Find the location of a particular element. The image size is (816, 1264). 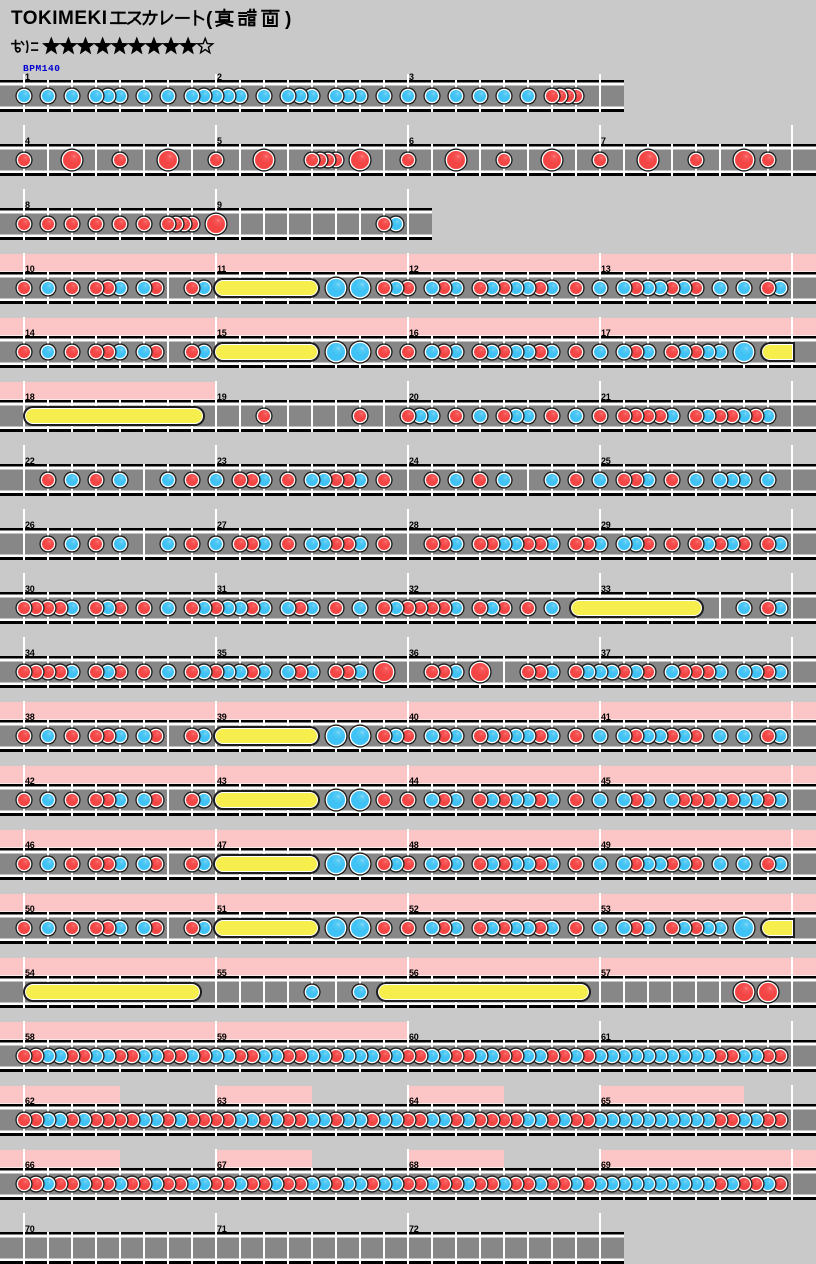

svg-text: TOKIMEKI is located at coordinates (59, 18).